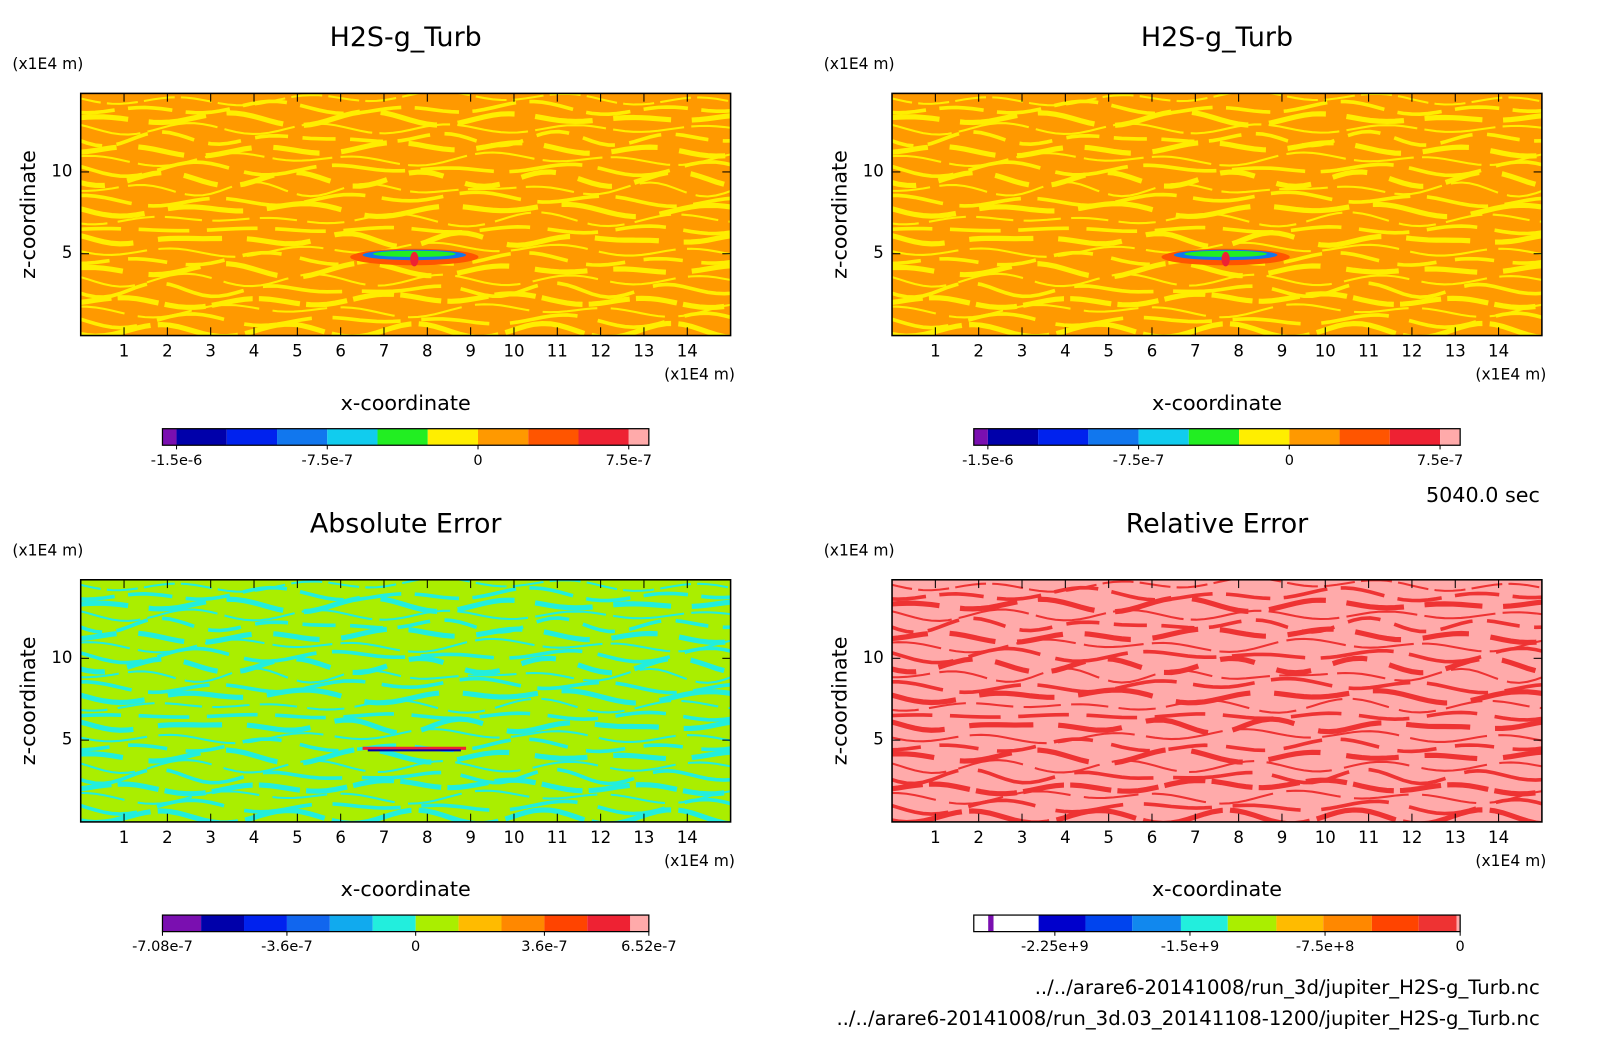  What do you see at coordinates (1190, 947) in the screenshot?
I see `colorbar-tick-label: -1.5e+9` at bounding box center [1190, 947].